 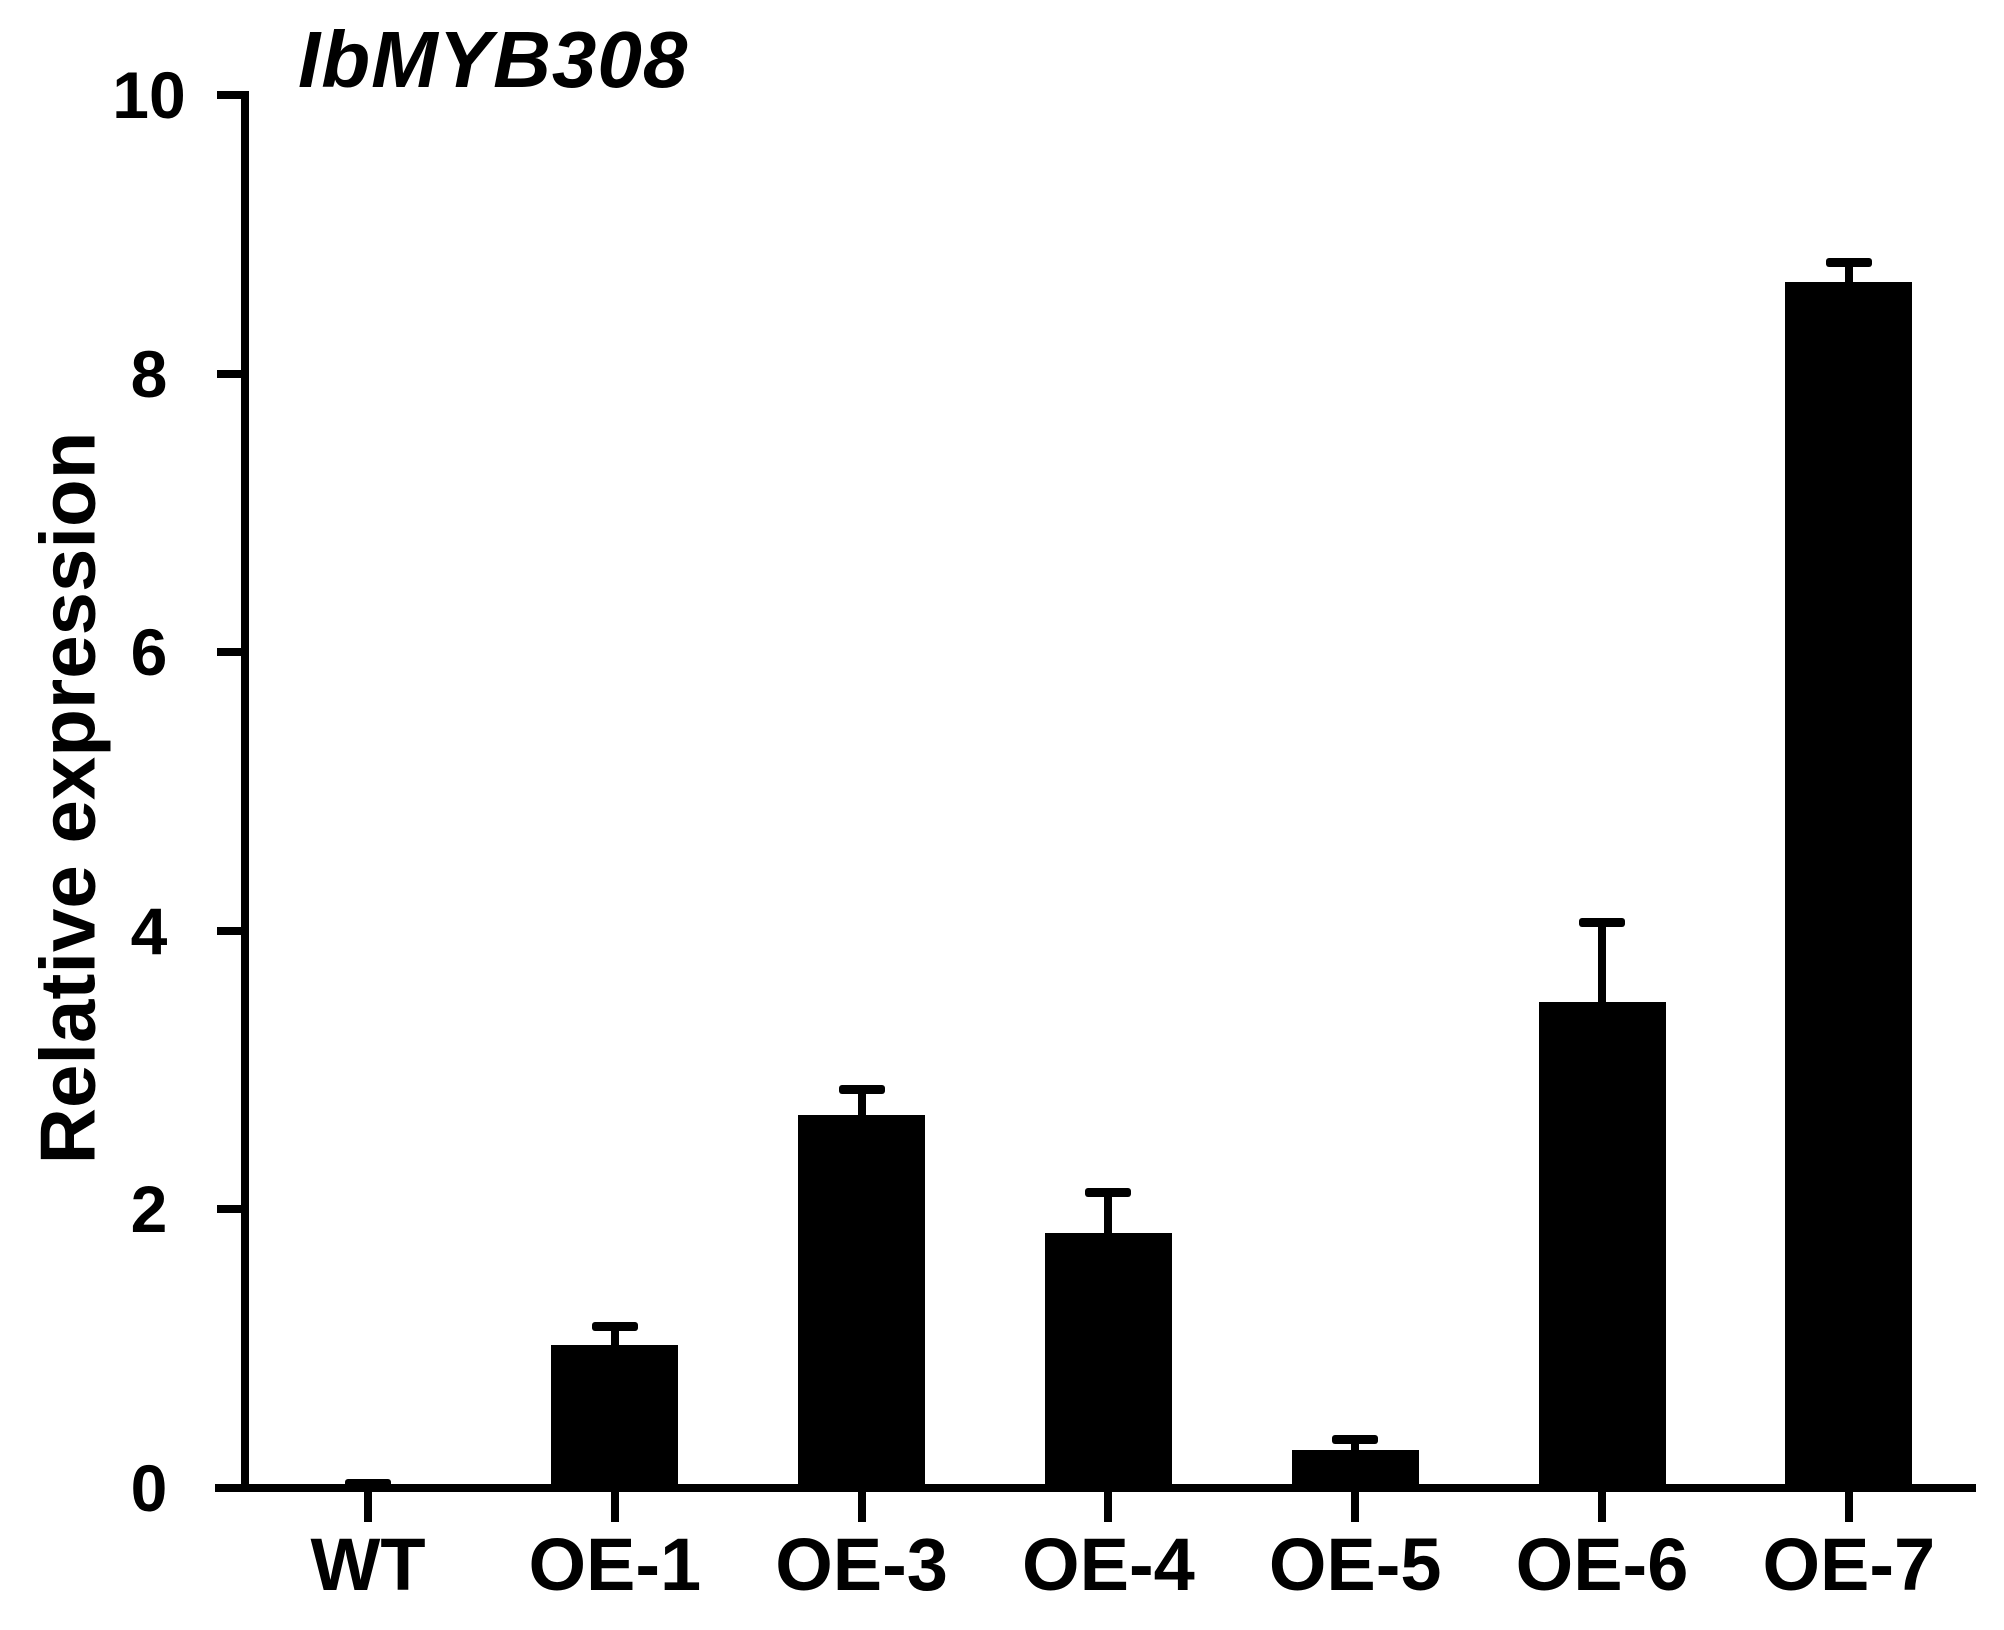 What do you see at coordinates (245, 791) in the screenshot?
I see `y-axis-line` at bounding box center [245, 791].